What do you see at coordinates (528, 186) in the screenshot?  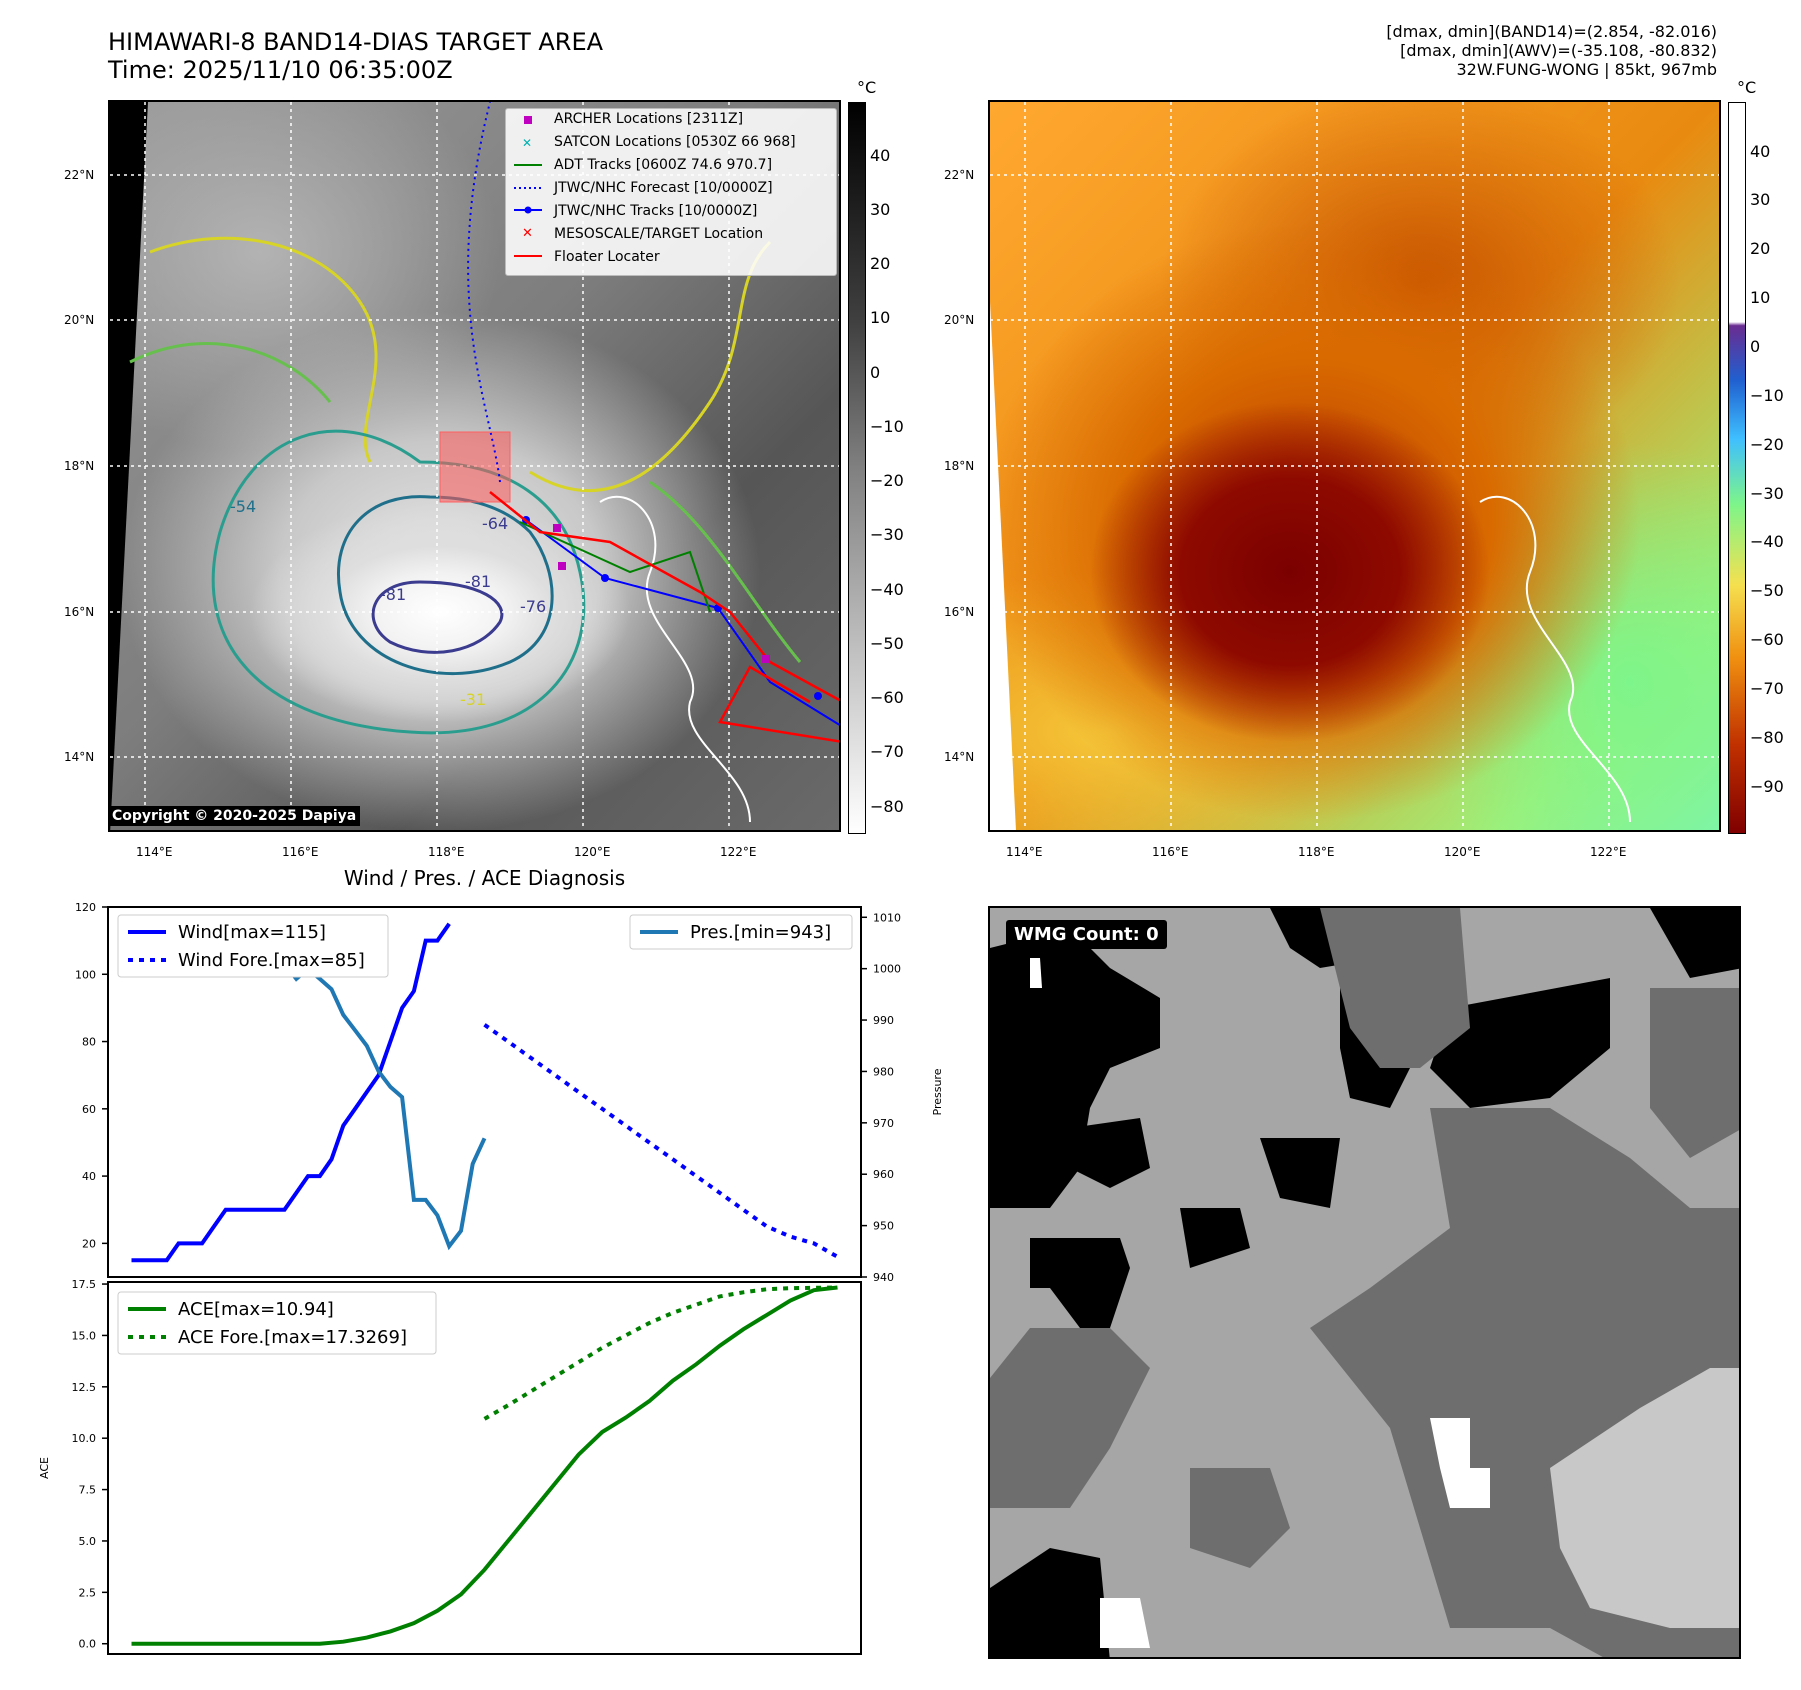 I see `legend-markers: ✕ ✕` at bounding box center [528, 186].